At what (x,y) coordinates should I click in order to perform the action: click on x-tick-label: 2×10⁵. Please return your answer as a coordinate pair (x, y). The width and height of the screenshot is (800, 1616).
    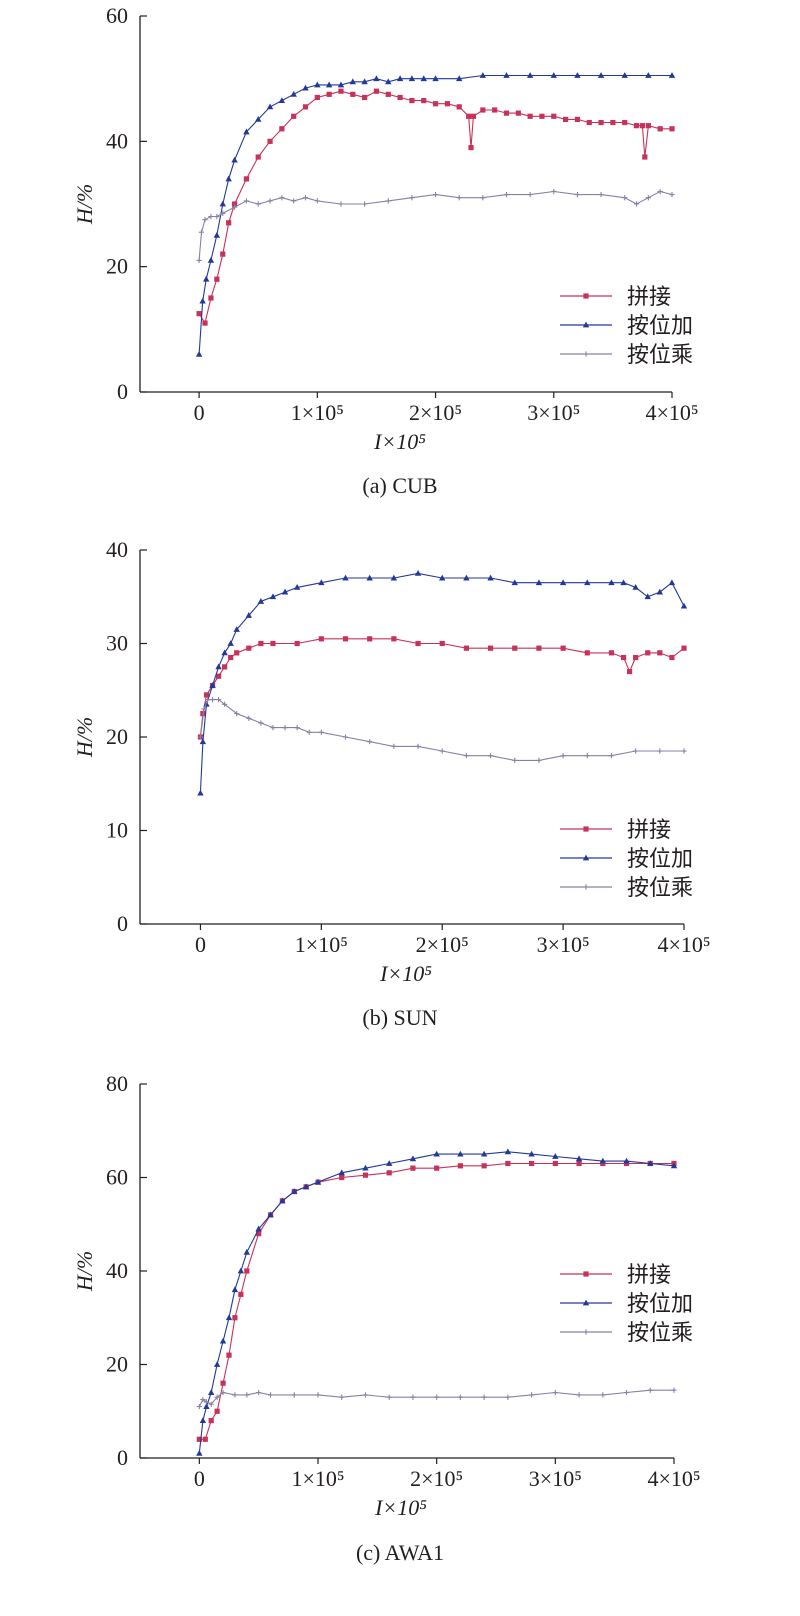
    Looking at the image, I should click on (442, 944).